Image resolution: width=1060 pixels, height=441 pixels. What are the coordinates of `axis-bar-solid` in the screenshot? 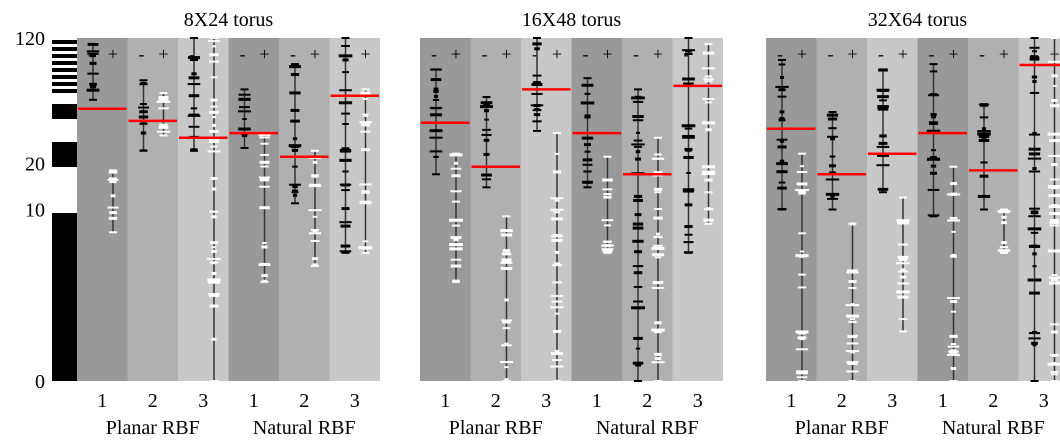 It's located at (64, 297).